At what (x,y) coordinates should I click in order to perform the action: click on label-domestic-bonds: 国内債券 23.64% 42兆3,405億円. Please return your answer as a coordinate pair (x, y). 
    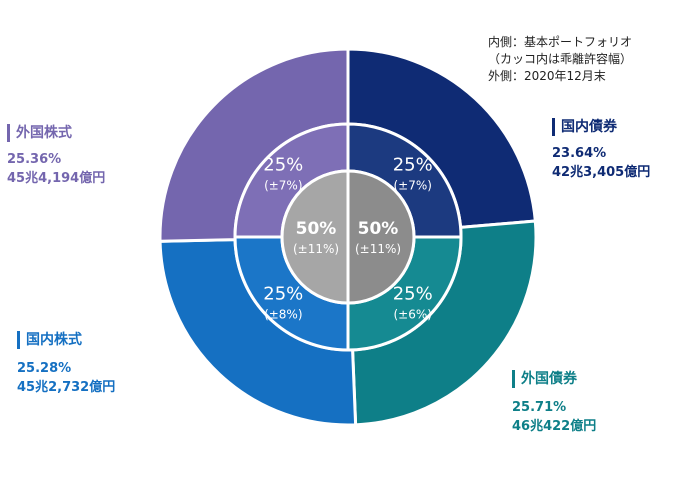
    Looking at the image, I should click on (601, 149).